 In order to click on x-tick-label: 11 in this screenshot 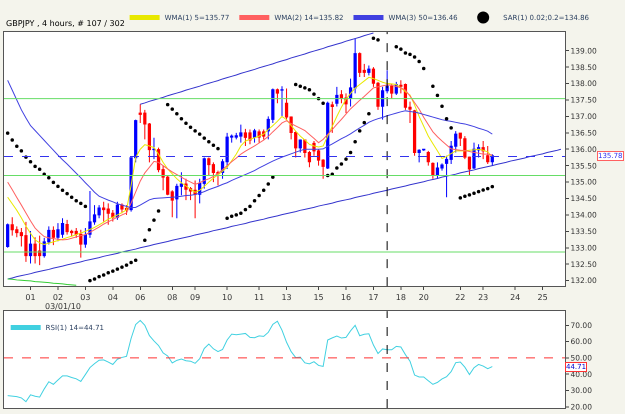, I will do `click(259, 297)`.